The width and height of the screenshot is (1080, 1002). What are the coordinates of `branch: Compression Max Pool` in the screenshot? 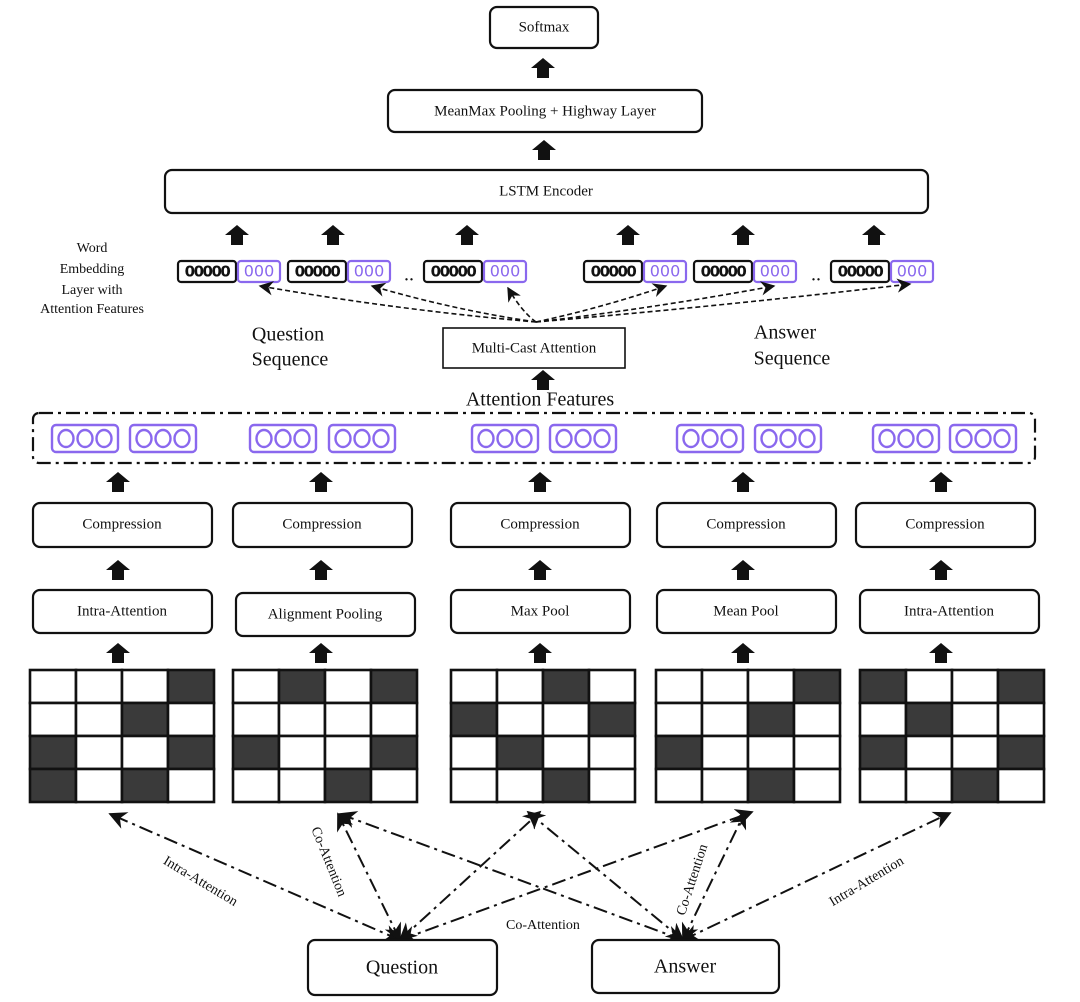 It's located at (543, 613).